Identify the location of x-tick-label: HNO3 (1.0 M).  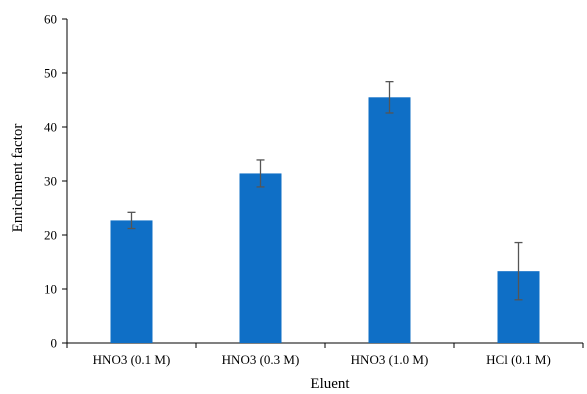
(390, 359).